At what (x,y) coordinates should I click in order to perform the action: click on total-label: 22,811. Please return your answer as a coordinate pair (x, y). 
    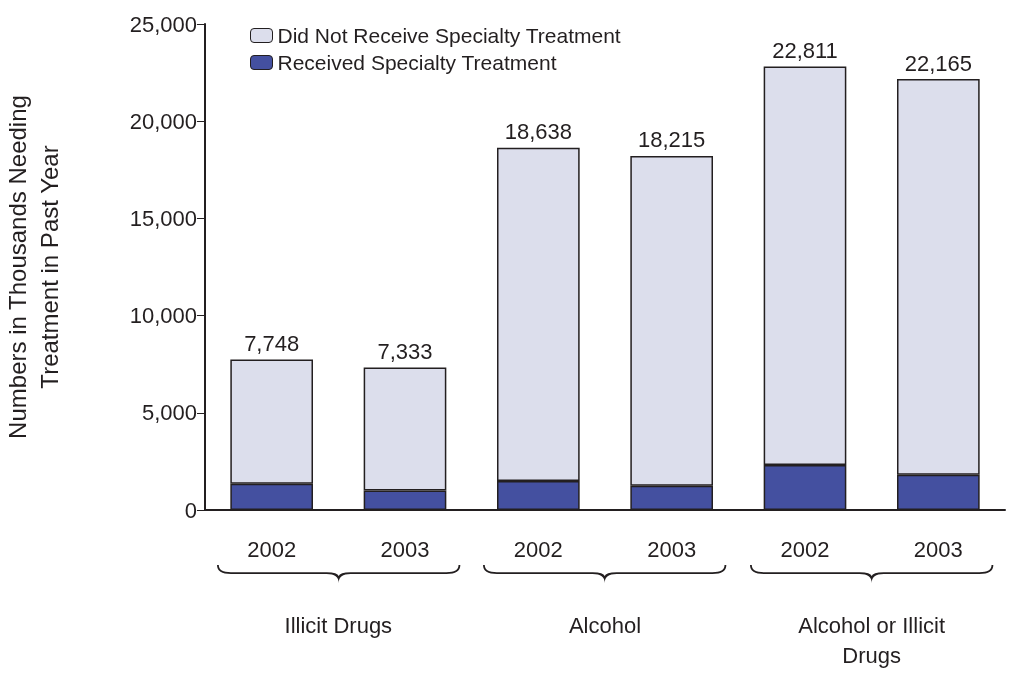
    Looking at the image, I should click on (805, 51).